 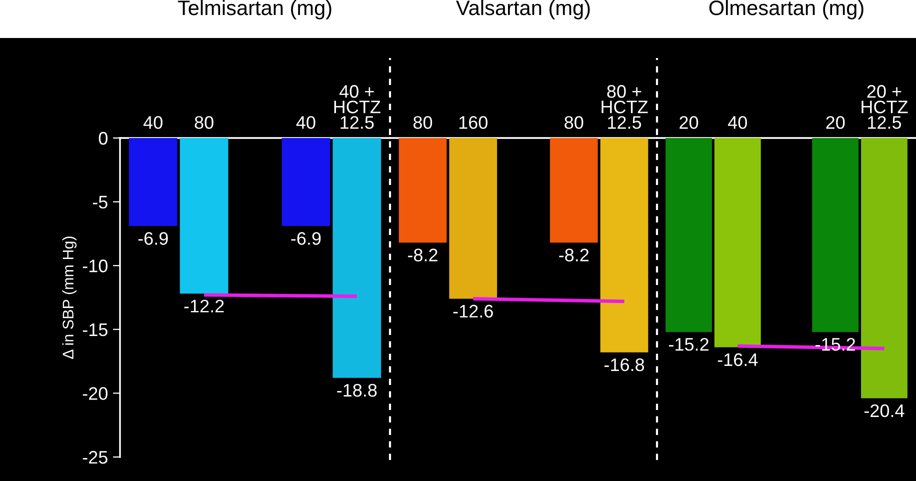 What do you see at coordinates (95, 457) in the screenshot?
I see `y-tick-label: -25` at bounding box center [95, 457].